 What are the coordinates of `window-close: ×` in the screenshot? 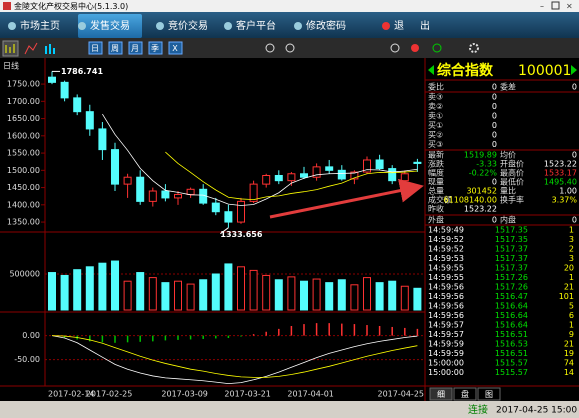 It's located at (569, 6).